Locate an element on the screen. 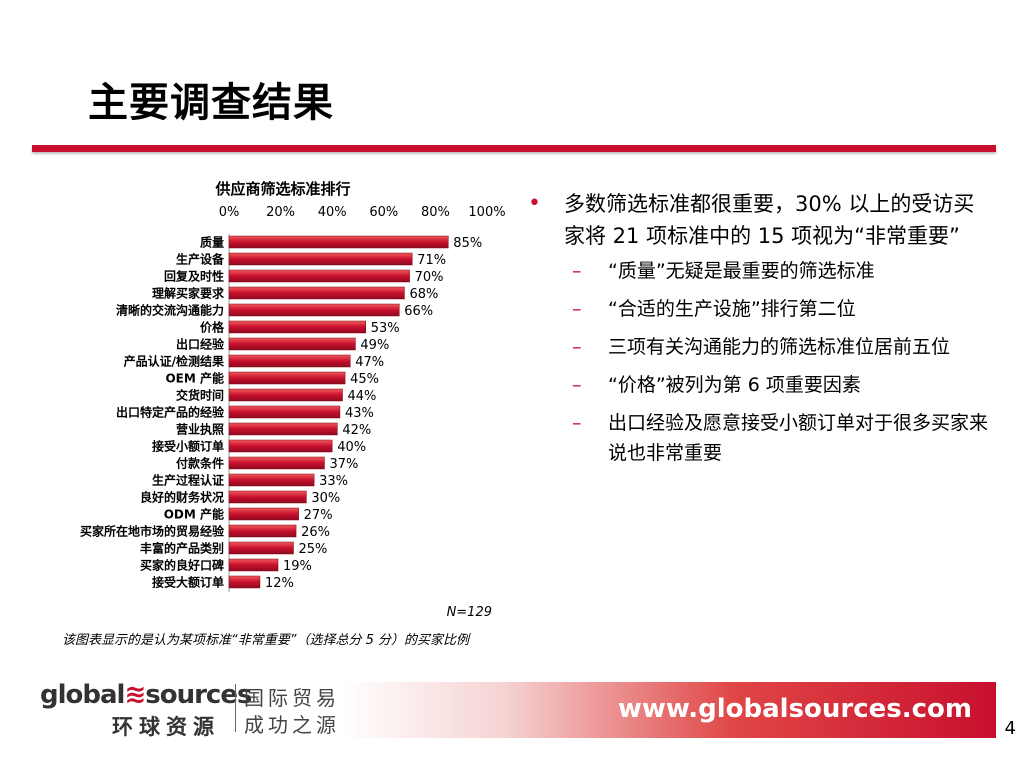  sub-bullet-text: 出口经验及愿意接受小额订单对于很多买家来说也非常重要 is located at coordinates (798, 438).